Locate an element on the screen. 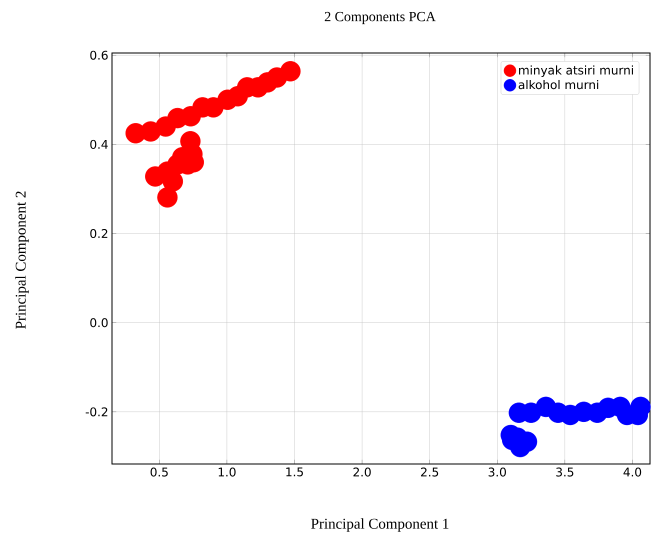  legend-label: minyak atsiri murni is located at coordinates (576, 71).